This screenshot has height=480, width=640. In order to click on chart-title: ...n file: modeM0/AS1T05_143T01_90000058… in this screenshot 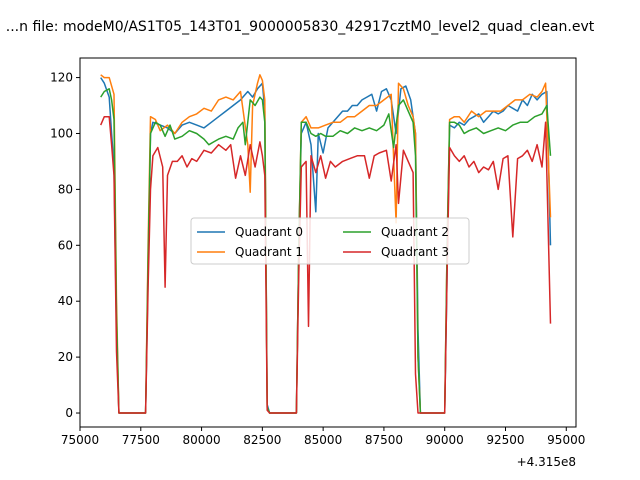, I will do `click(300, 27)`.